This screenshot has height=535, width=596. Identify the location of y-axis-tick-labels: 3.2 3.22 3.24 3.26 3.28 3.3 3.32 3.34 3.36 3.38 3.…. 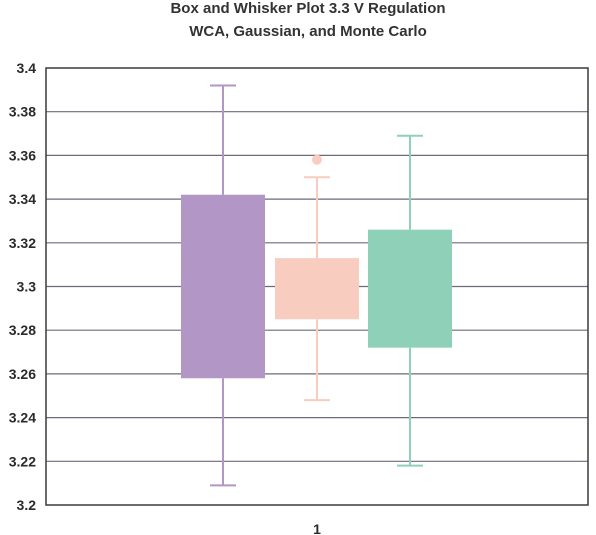
(22, 286).